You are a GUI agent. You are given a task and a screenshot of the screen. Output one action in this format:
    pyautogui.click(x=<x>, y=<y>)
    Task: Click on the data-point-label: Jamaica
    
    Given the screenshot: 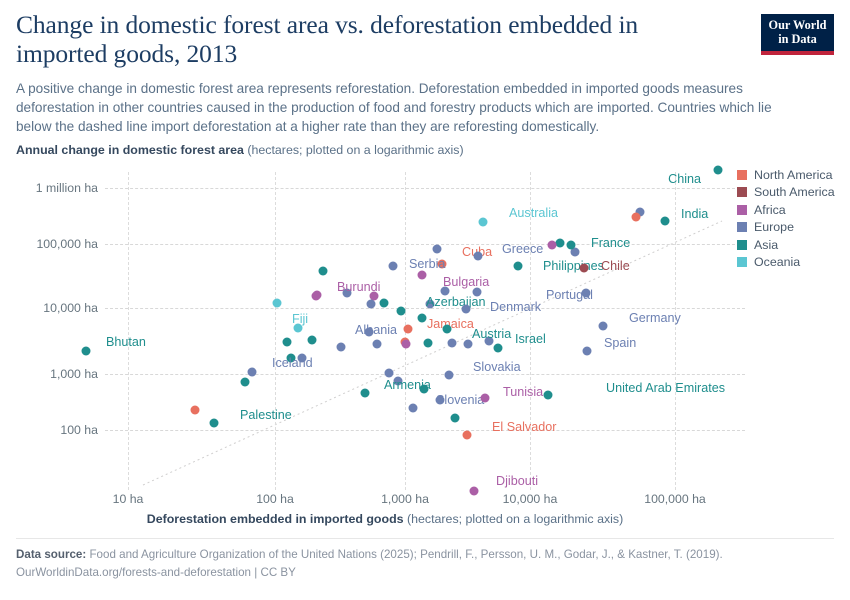 What is the action you would take?
    pyautogui.click(x=450, y=324)
    